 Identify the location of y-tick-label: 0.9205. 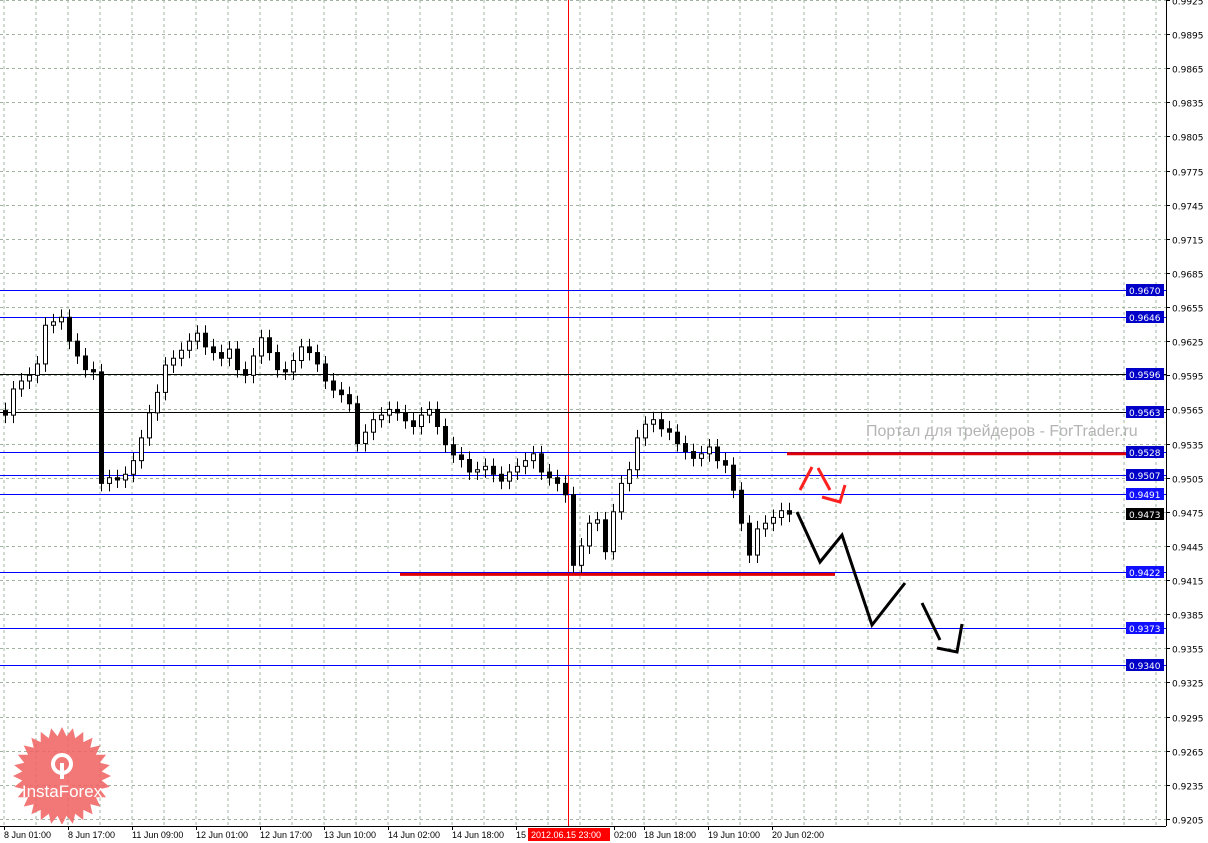
(1188, 822).